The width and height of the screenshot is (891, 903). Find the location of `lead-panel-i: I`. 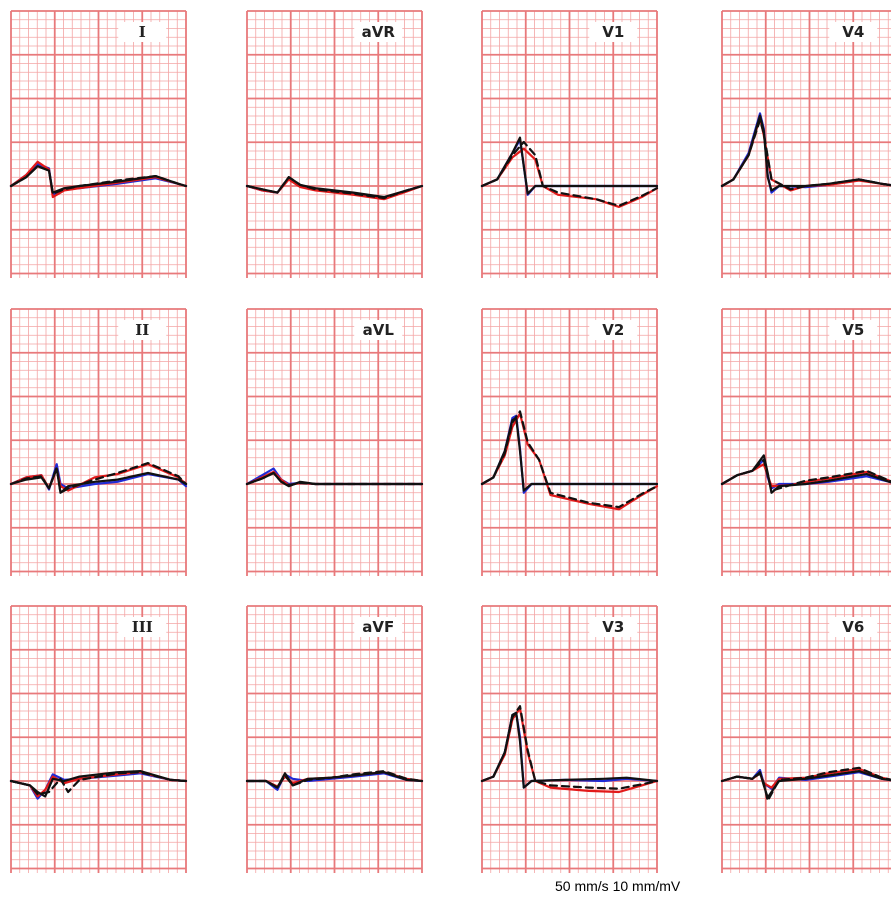

lead-panel-i: I is located at coordinates (98, 144).